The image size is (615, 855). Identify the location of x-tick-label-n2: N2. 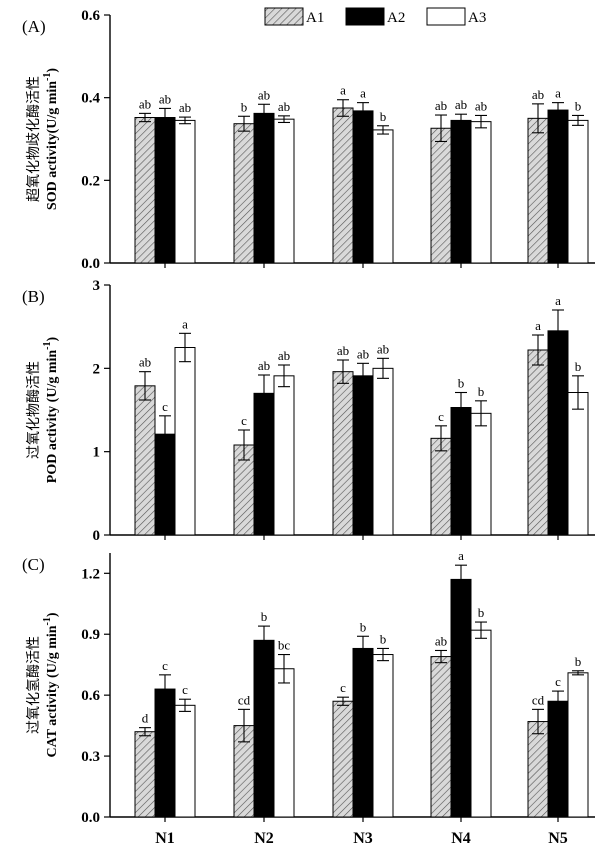
(264, 838).